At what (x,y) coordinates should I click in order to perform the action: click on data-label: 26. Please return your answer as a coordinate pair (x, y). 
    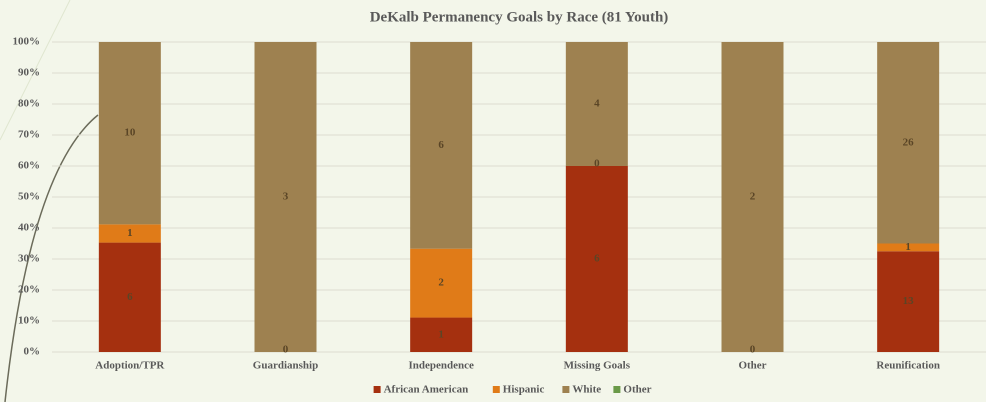
    Looking at the image, I should click on (909, 142).